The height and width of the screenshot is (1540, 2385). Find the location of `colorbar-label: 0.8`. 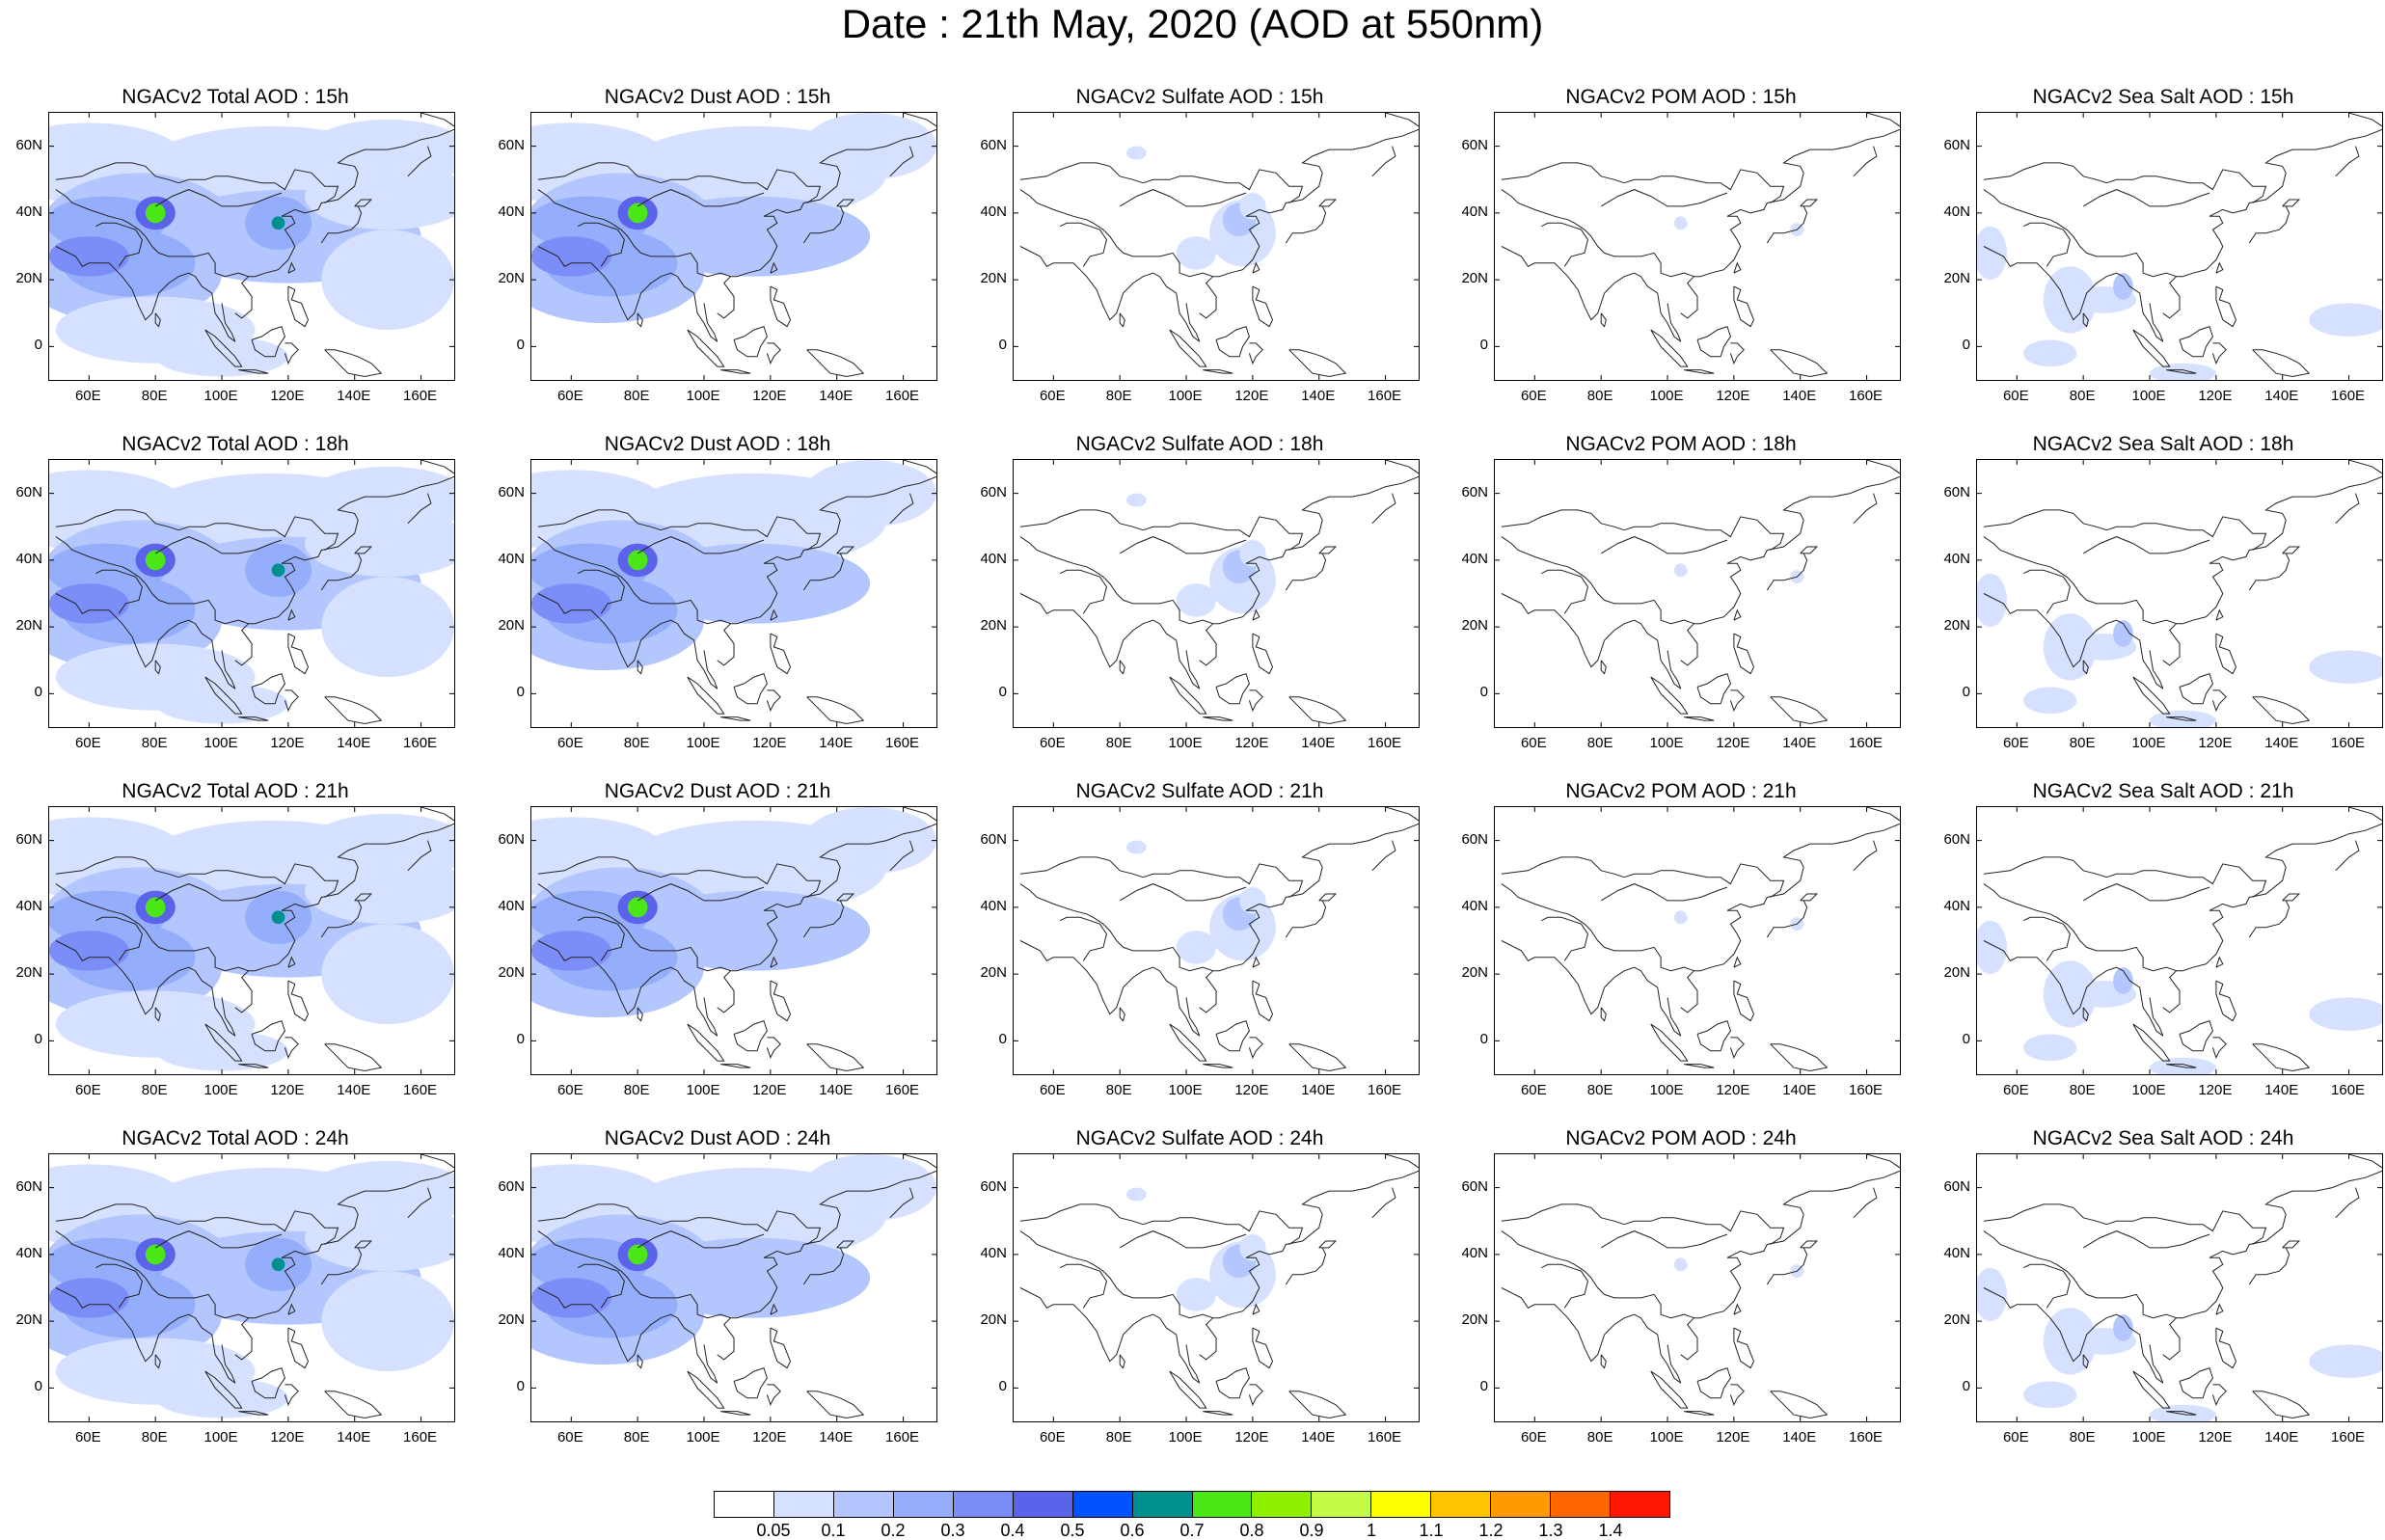

colorbar-label: 0.8 is located at coordinates (1251, 1530).